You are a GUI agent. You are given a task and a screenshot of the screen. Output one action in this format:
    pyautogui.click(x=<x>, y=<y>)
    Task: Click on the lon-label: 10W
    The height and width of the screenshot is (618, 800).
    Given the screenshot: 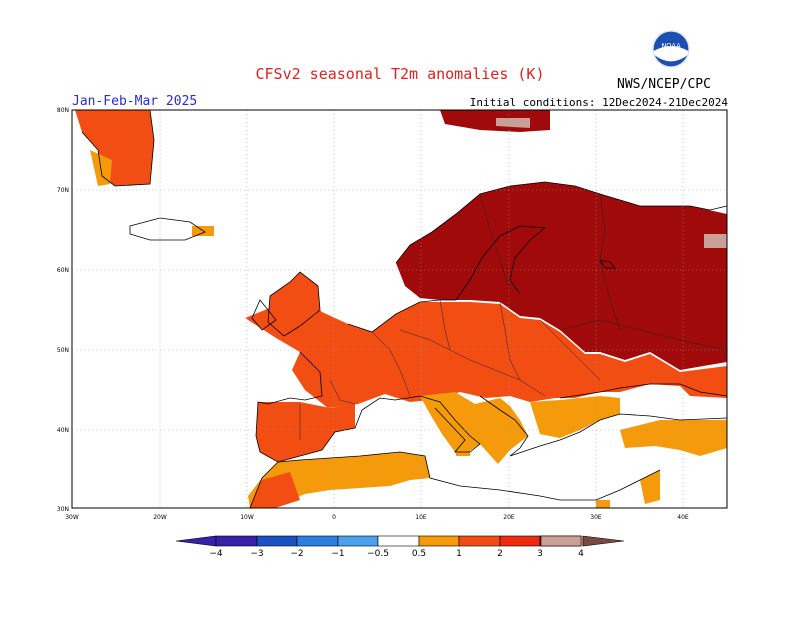 What is the action you would take?
    pyautogui.click(x=247, y=517)
    